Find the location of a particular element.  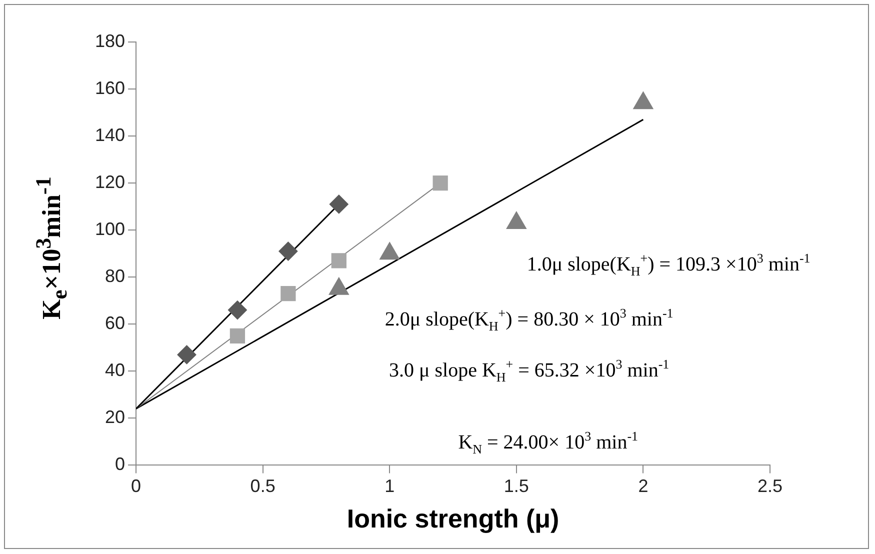

y-tick-label: 20 is located at coordinates (115, 417).